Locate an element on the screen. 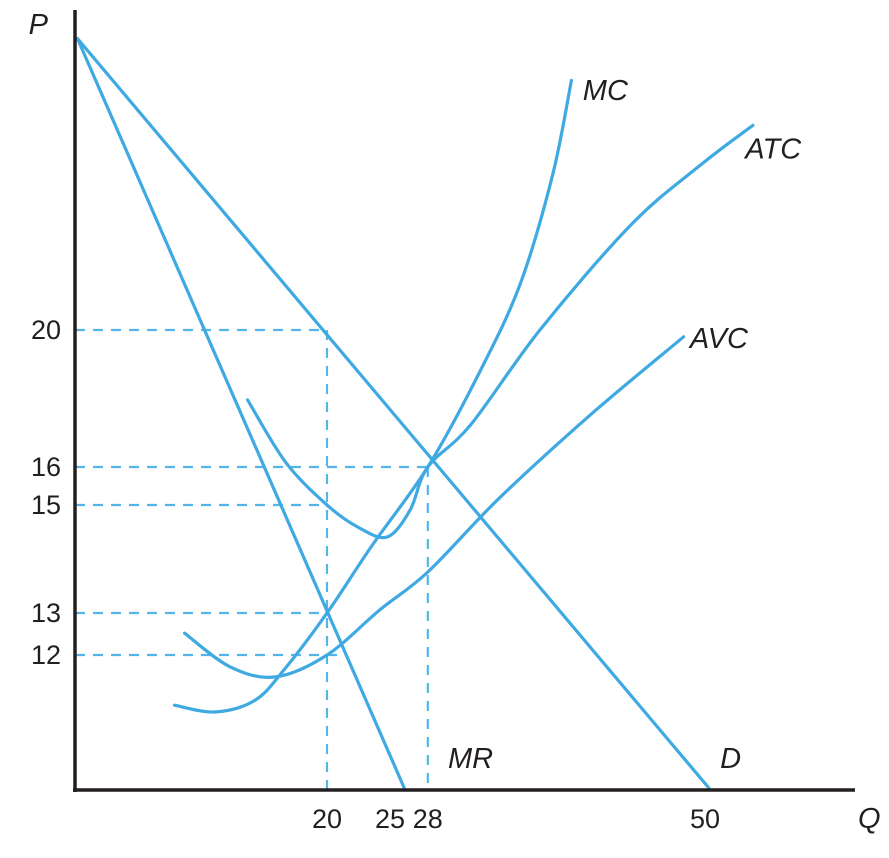  x-tick-label-20: 20 is located at coordinates (327, 819).